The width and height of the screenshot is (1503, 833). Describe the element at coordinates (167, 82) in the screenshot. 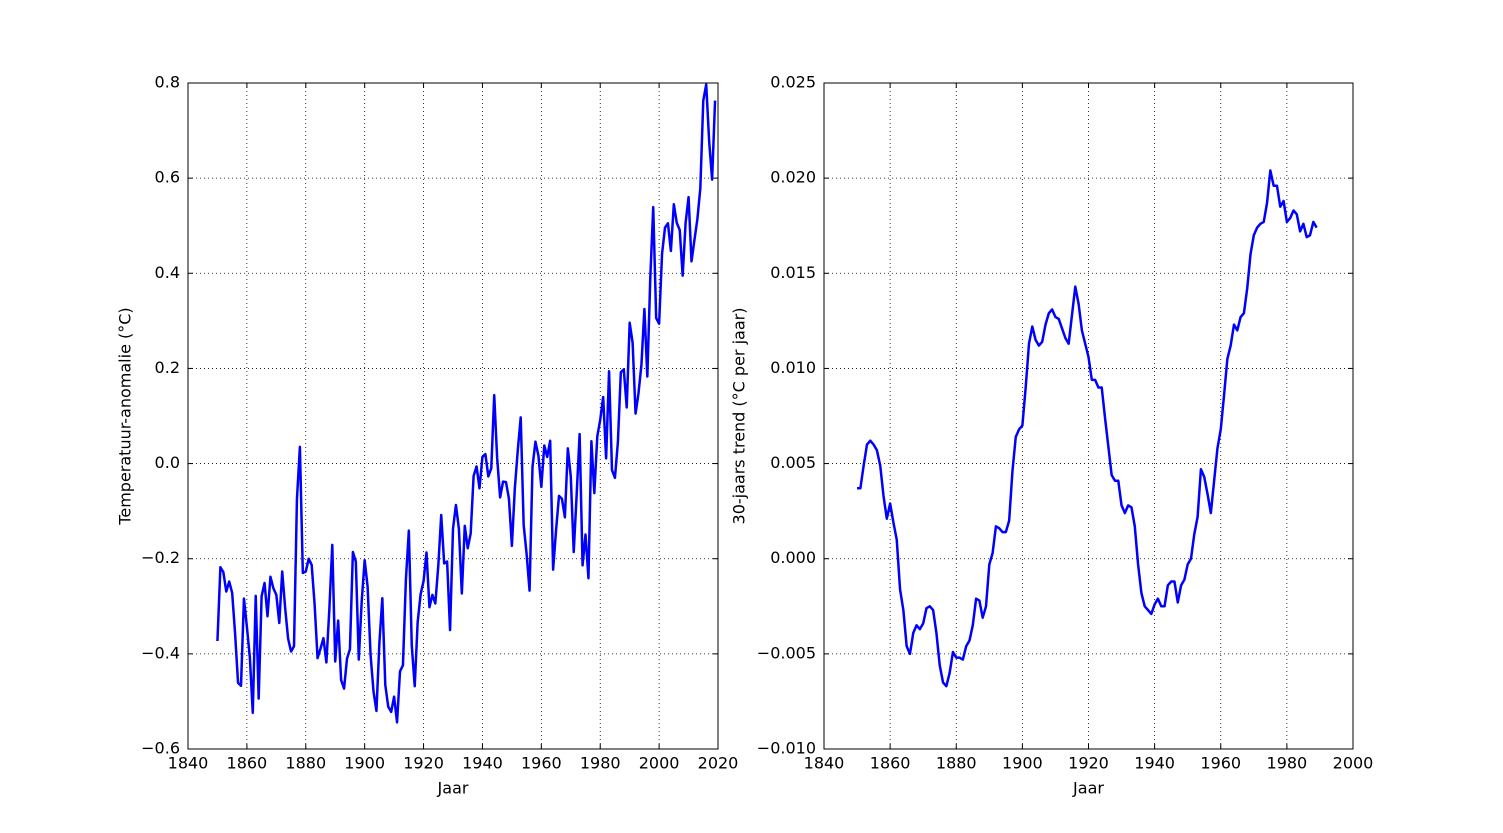

I see `y-tick-label: 0.8` at that location.